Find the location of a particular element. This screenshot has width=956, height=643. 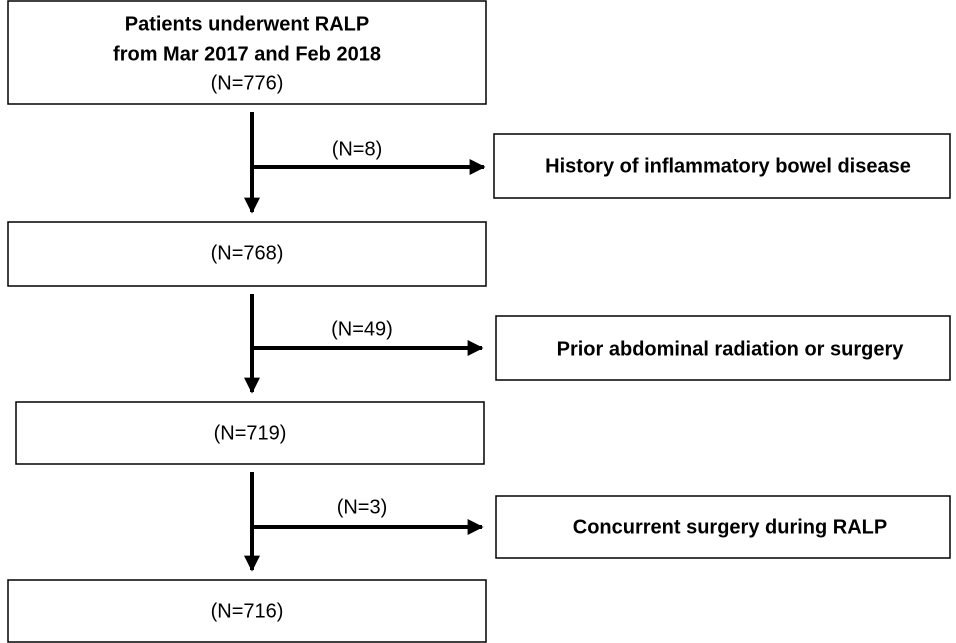

node-count: (N=768) is located at coordinates (247, 253).